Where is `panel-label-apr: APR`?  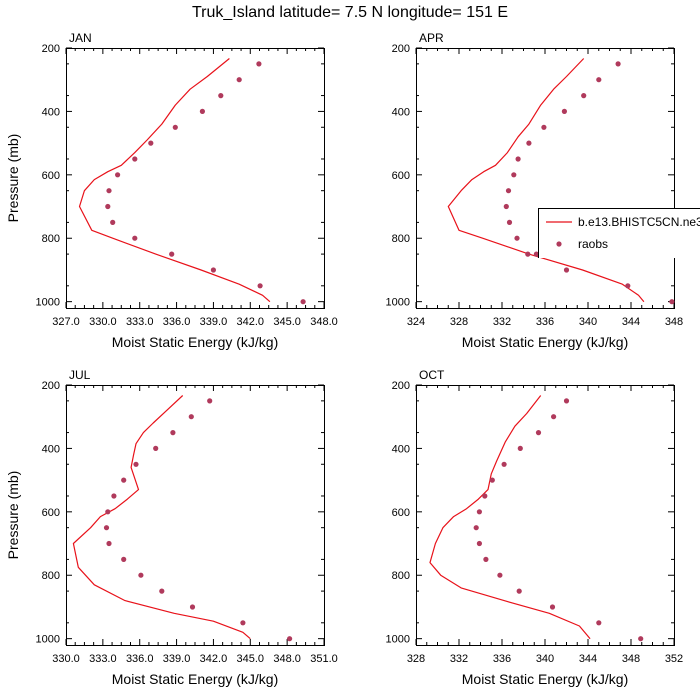 panel-label-apr: APR is located at coordinates (431, 38).